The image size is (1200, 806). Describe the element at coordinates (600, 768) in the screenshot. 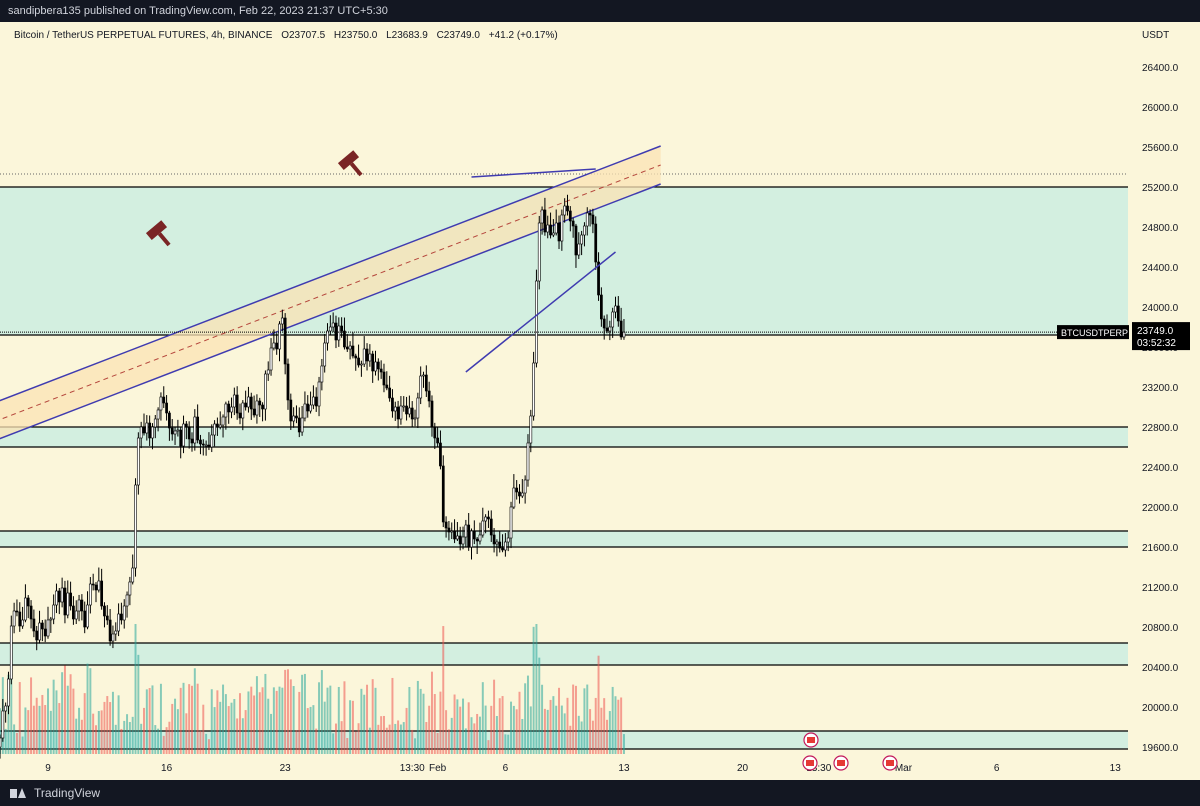

I see `time-axis-panel` at that location.